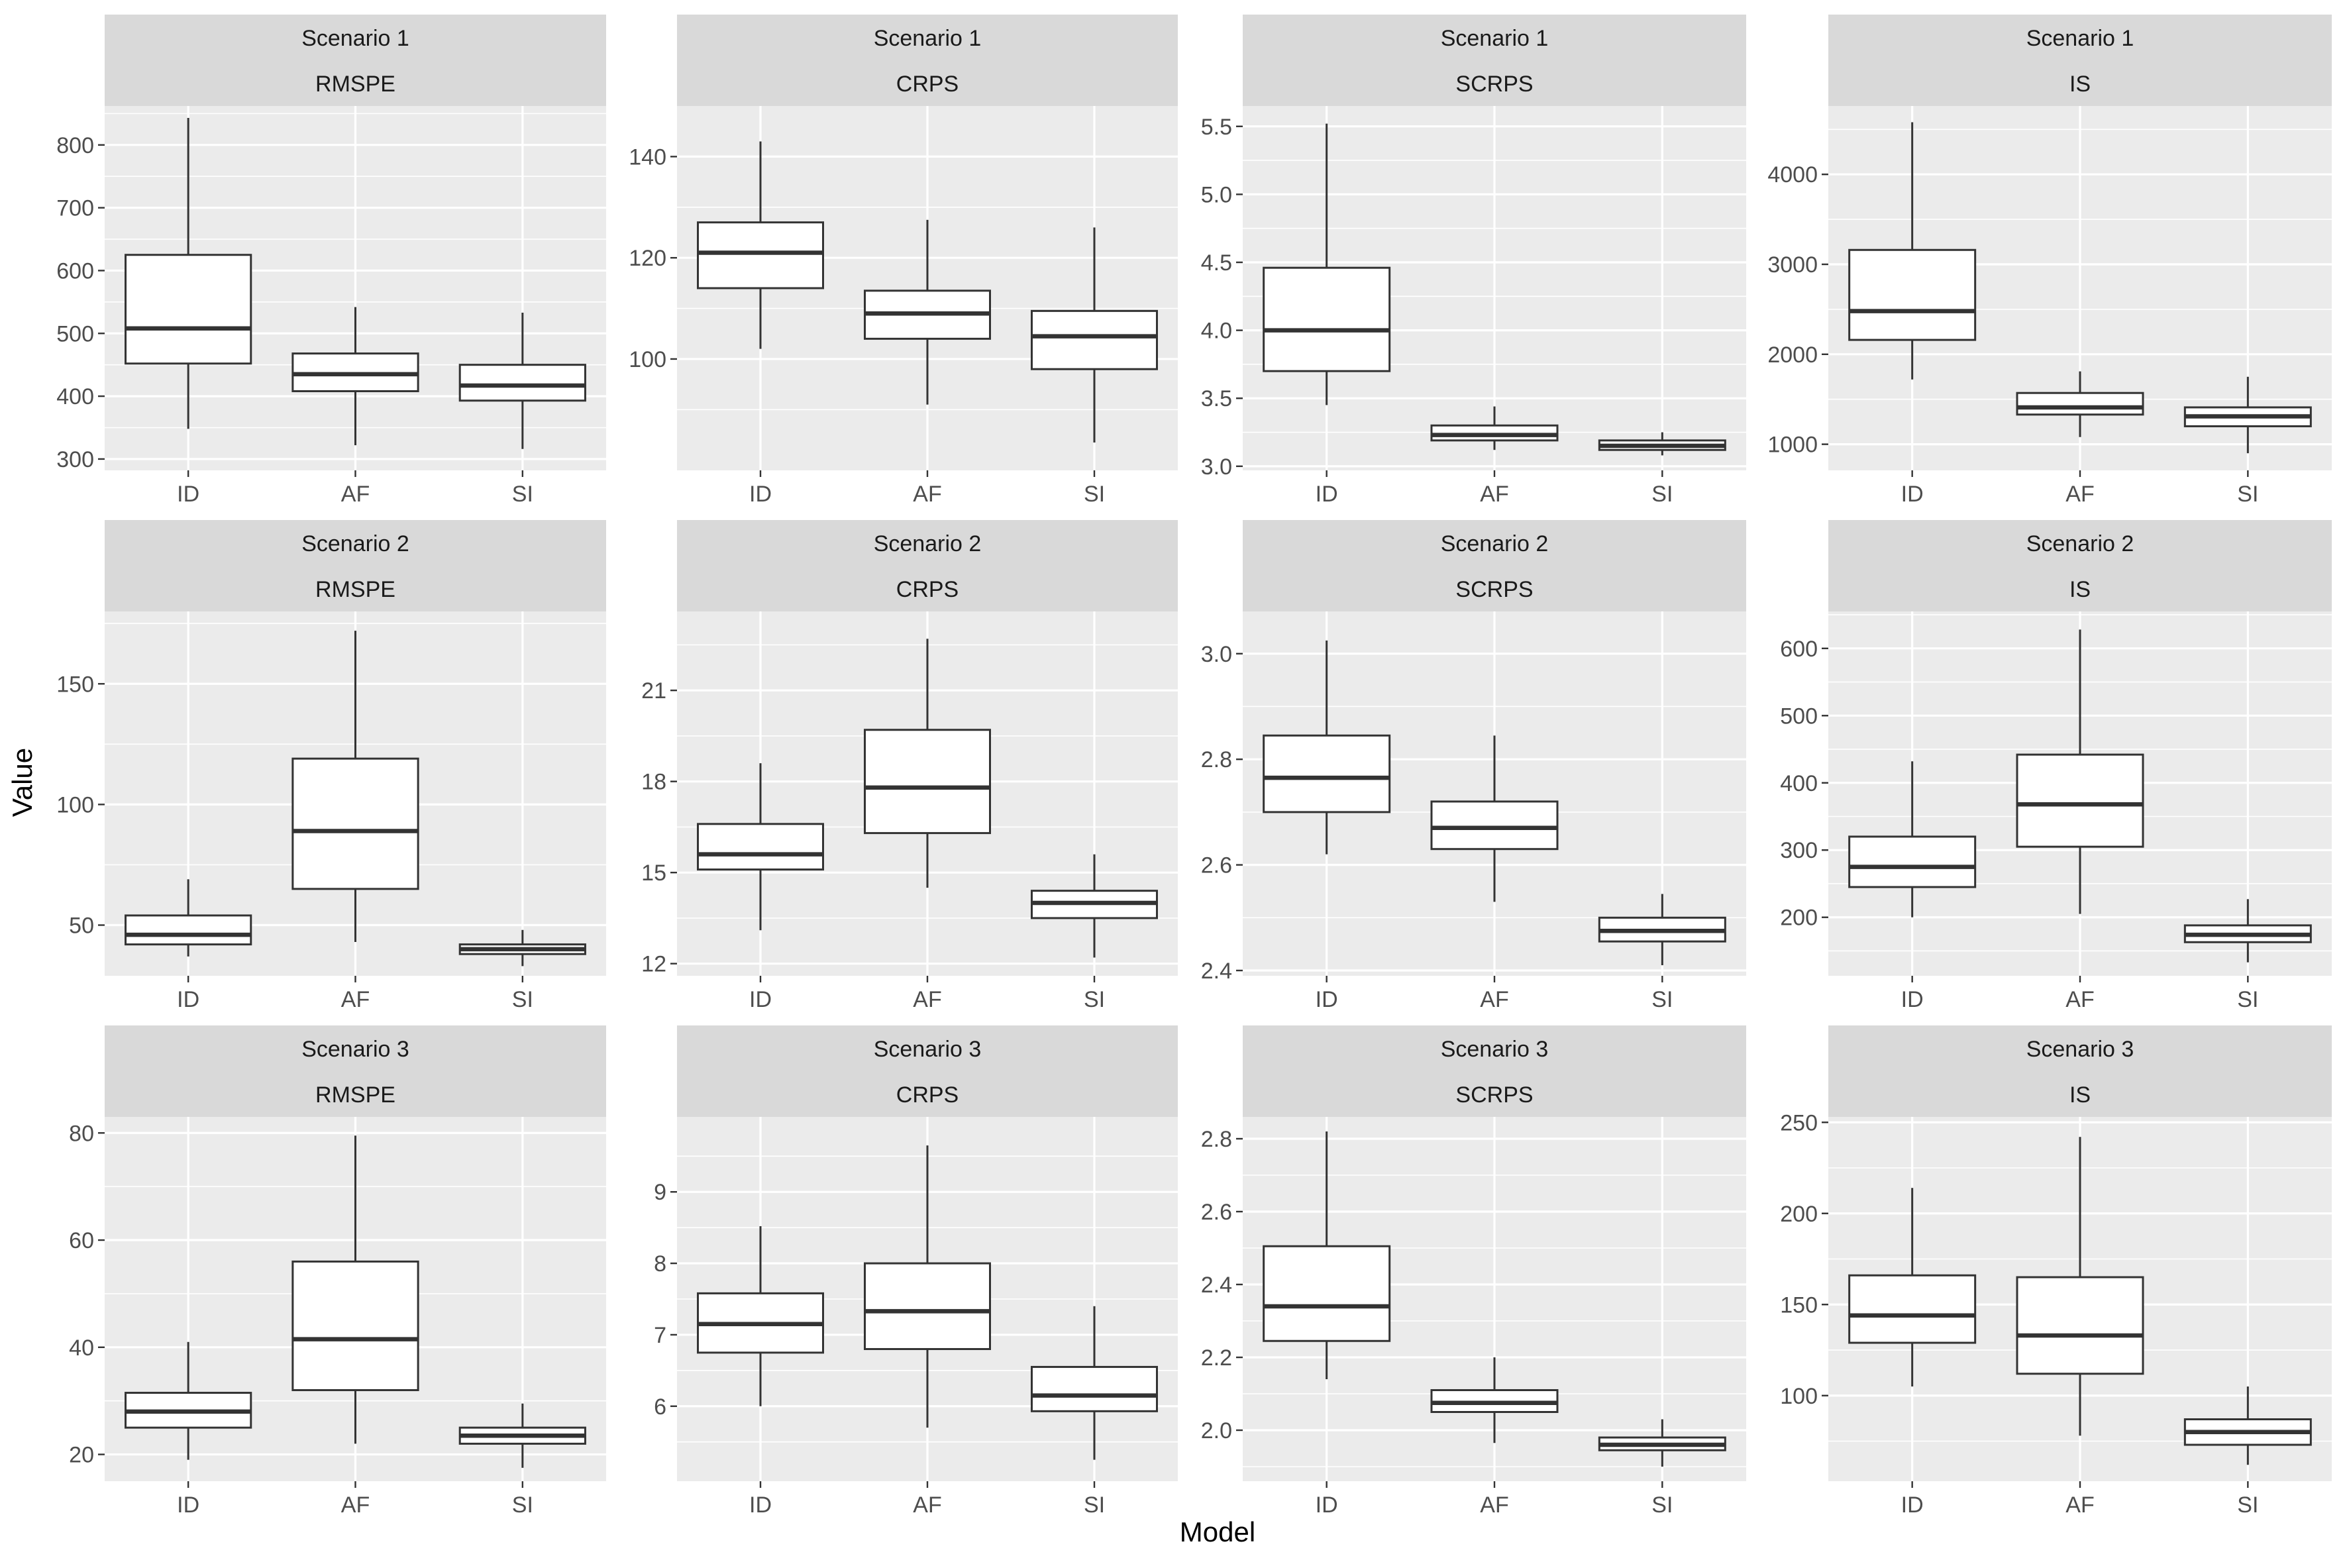 The image size is (2347, 1568). I want to click on y-tick-label: 2.6, so click(1216, 865).